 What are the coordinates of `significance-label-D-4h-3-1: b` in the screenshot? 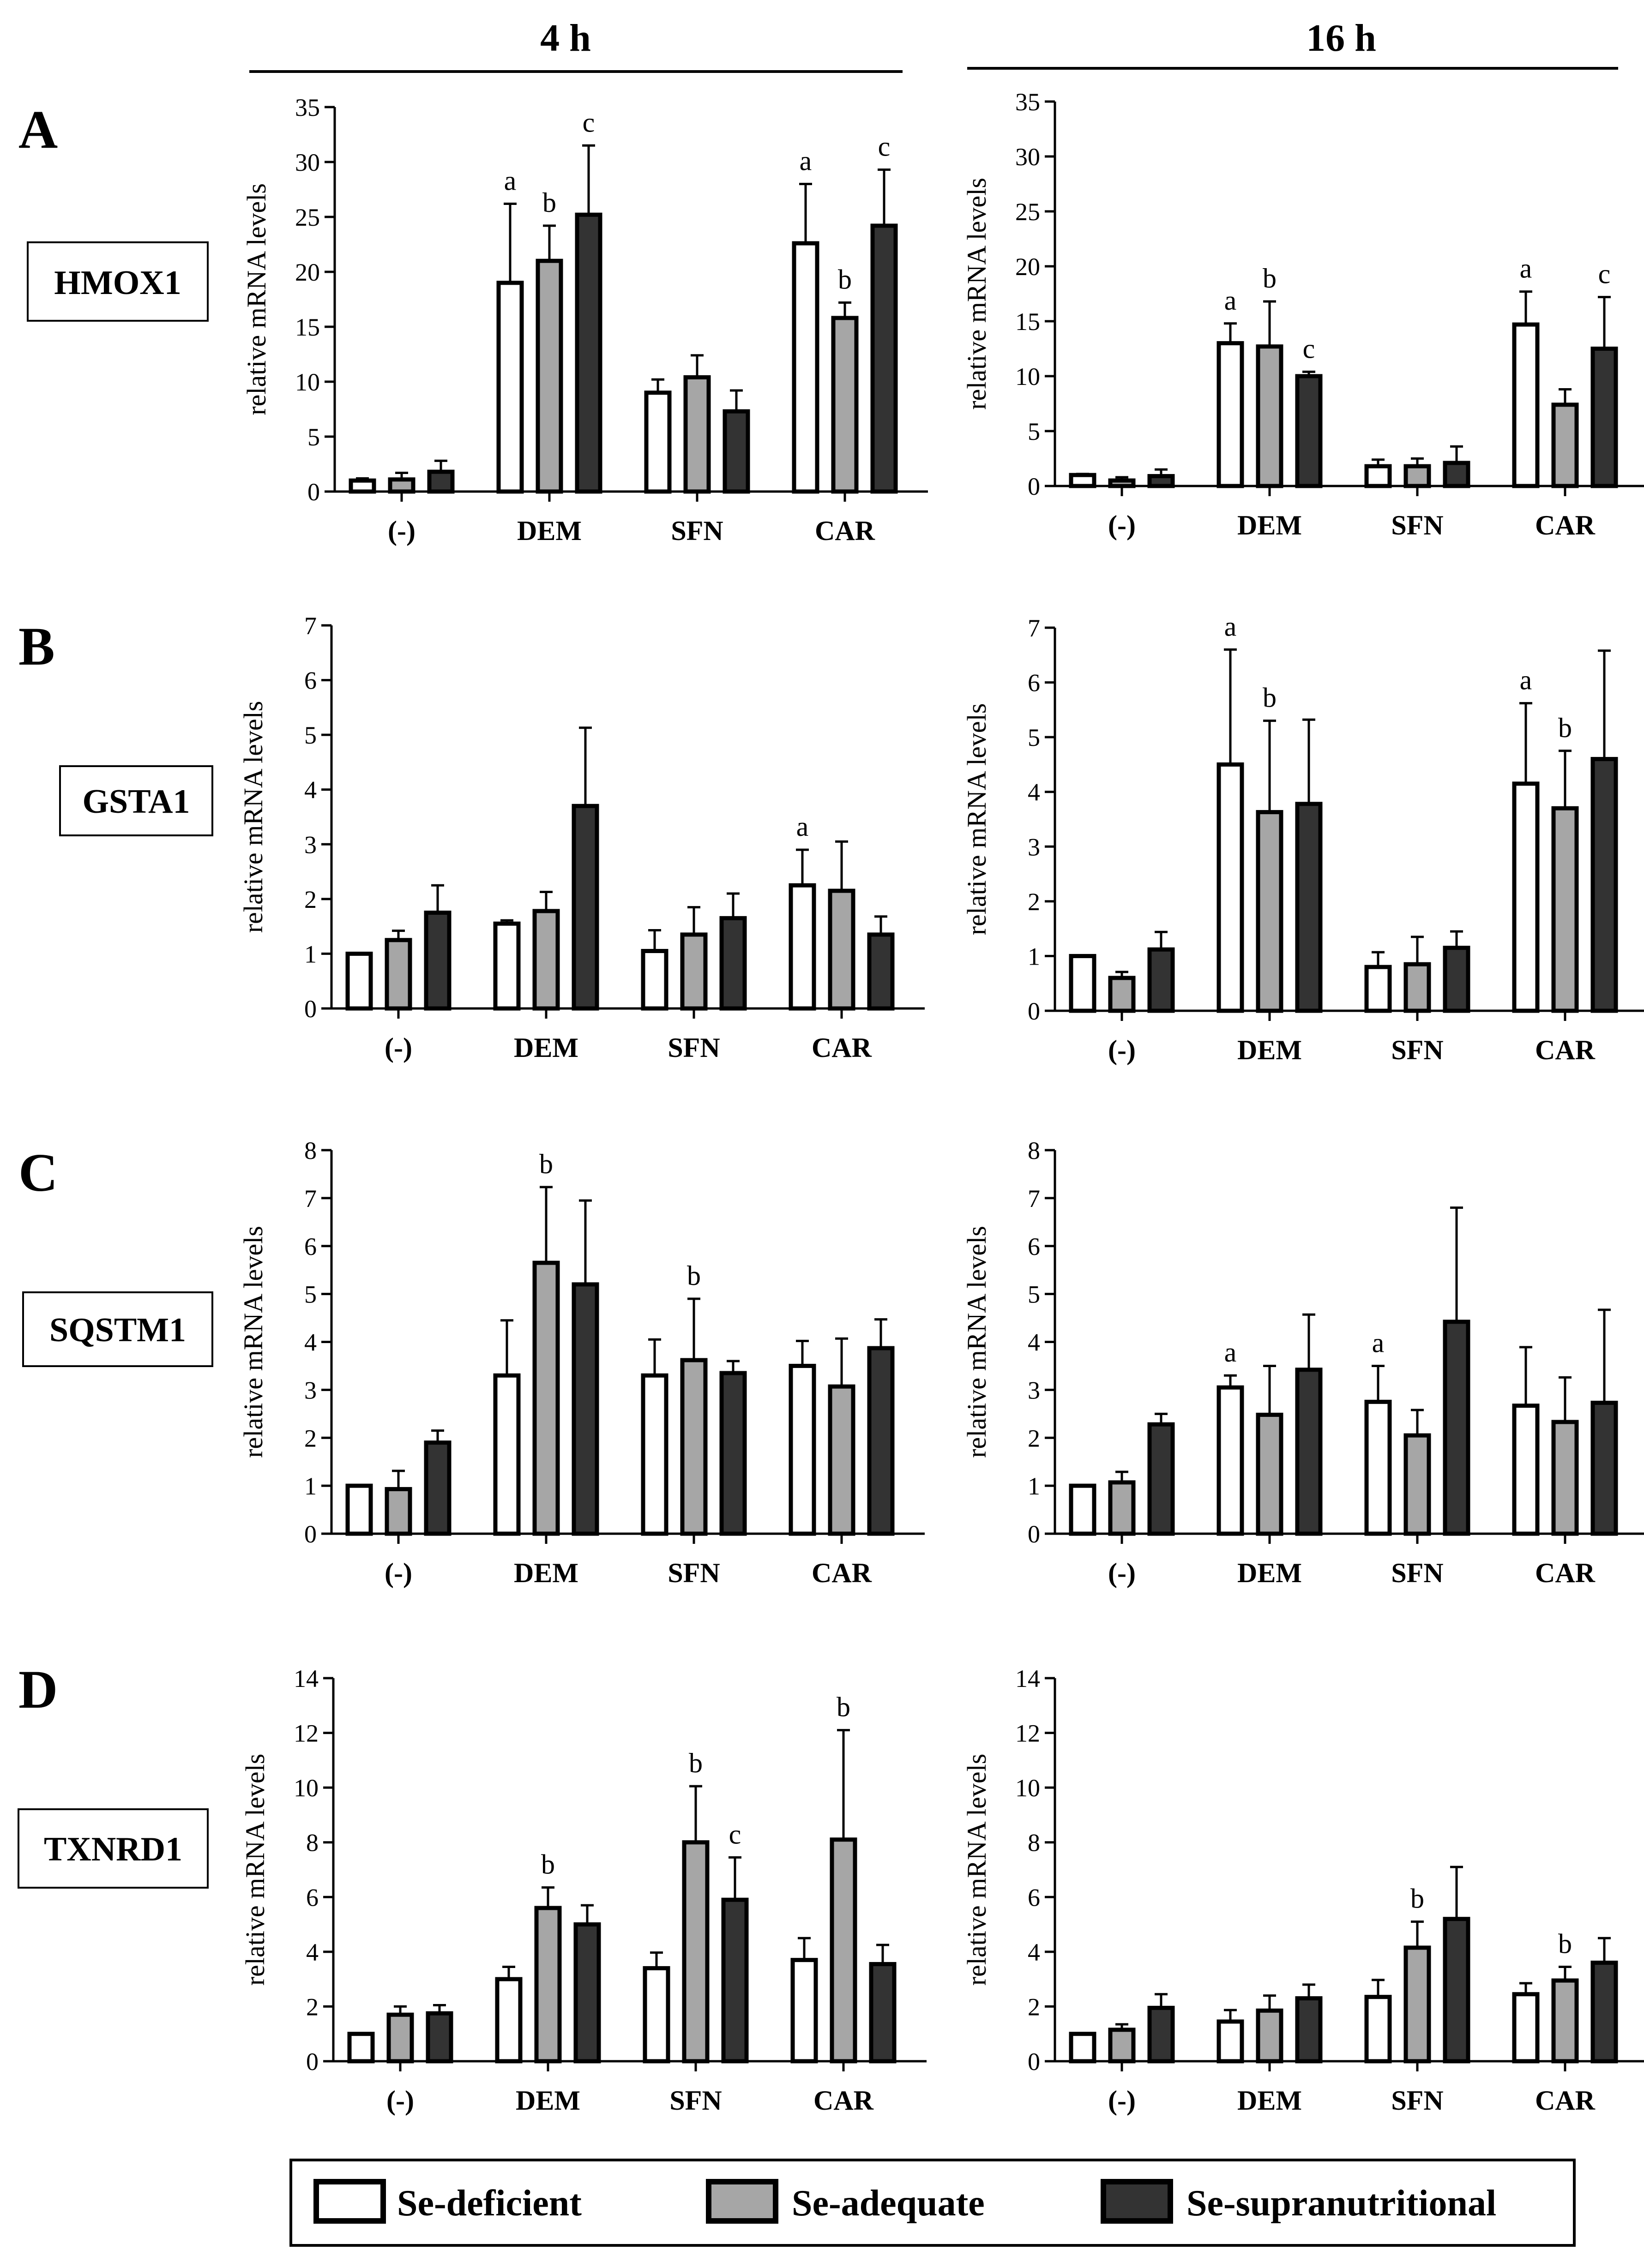 It's located at (843, 1707).